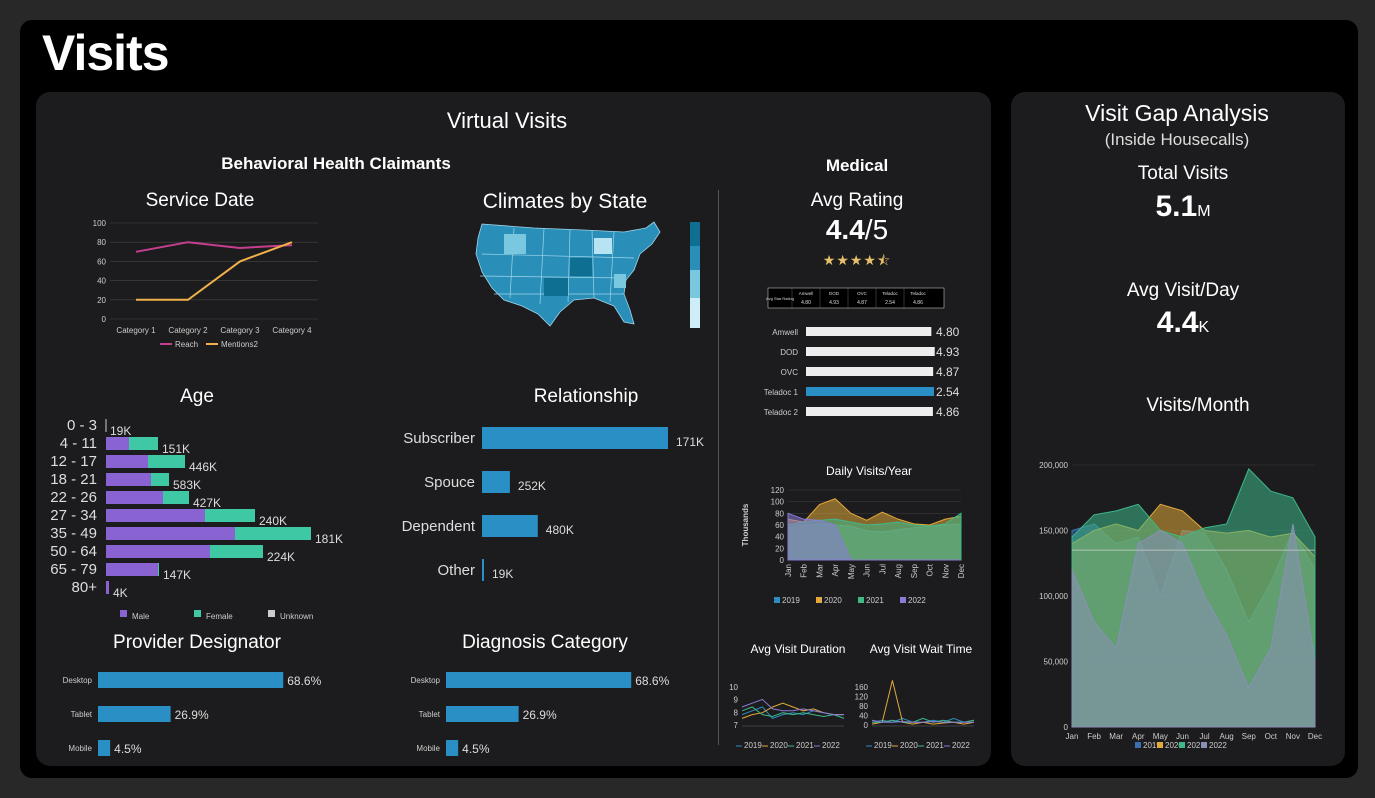 The width and height of the screenshot is (1375, 798). What do you see at coordinates (1177, 113) in the screenshot?
I see `gap-title: Visit Gap Analysis` at bounding box center [1177, 113].